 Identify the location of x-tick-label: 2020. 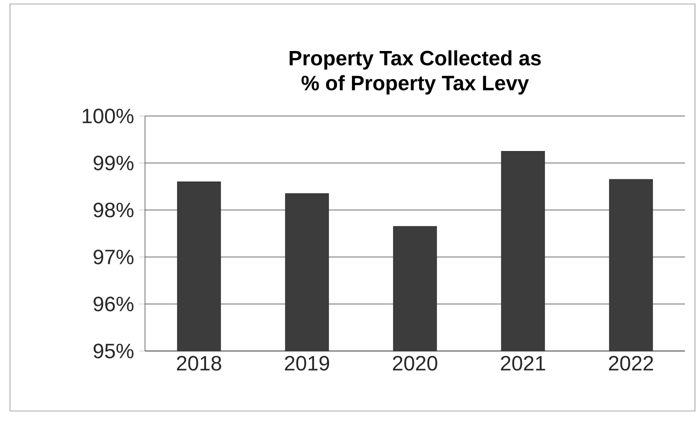
(415, 363).